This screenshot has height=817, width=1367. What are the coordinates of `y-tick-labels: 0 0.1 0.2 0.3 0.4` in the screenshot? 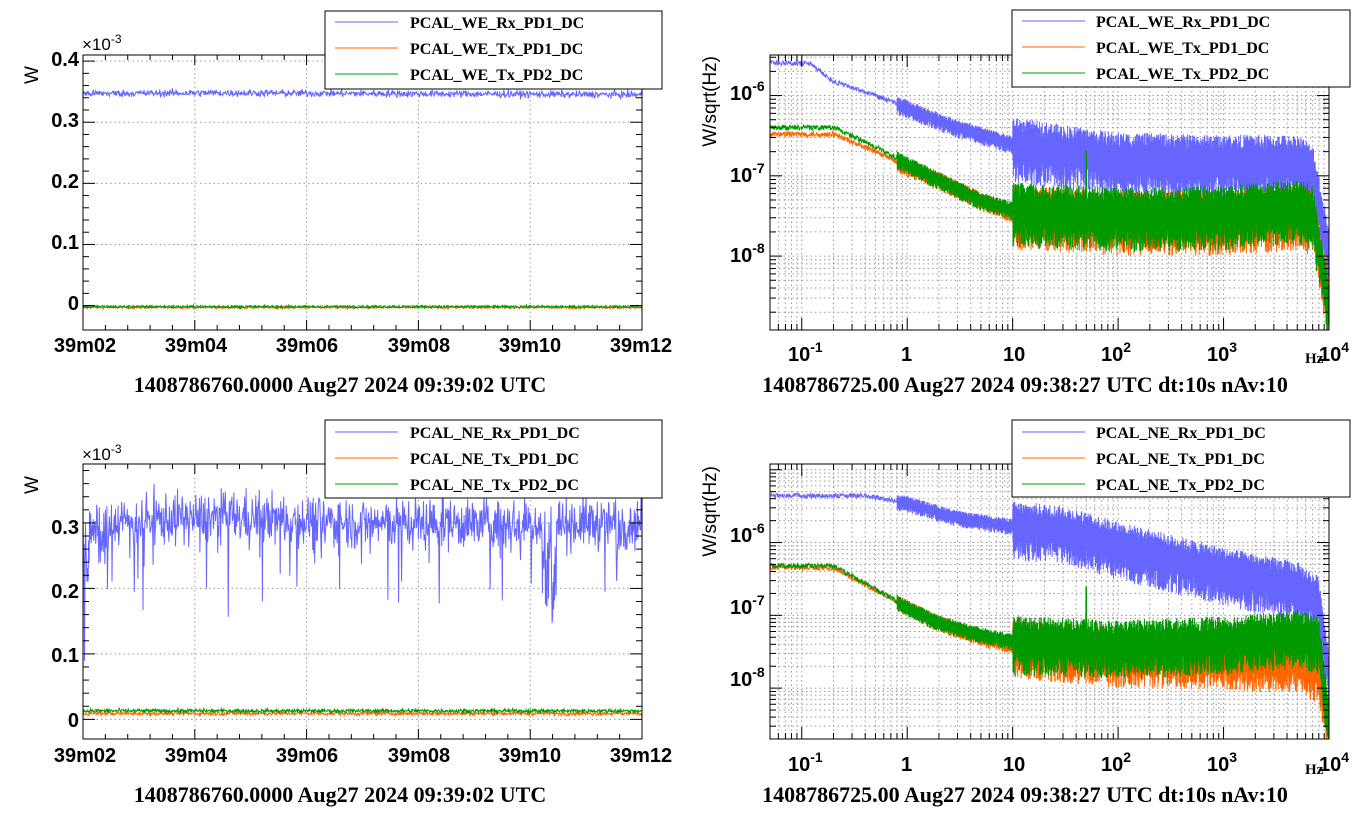 It's located at (65, 182).